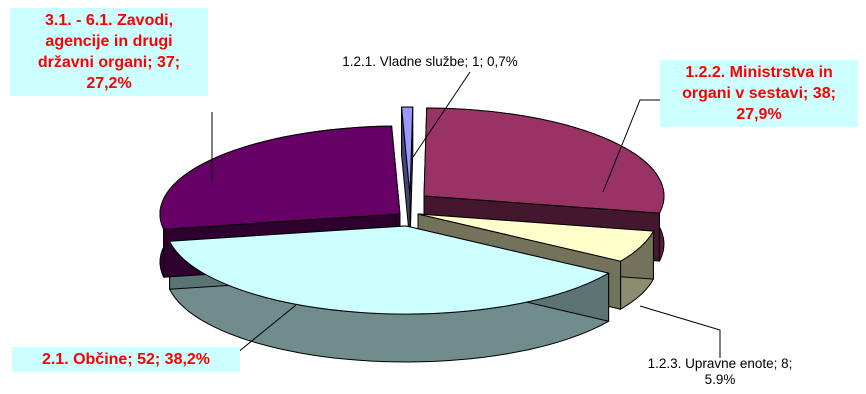 The height and width of the screenshot is (394, 866). I want to click on leader-obcine, so click(264, 331).